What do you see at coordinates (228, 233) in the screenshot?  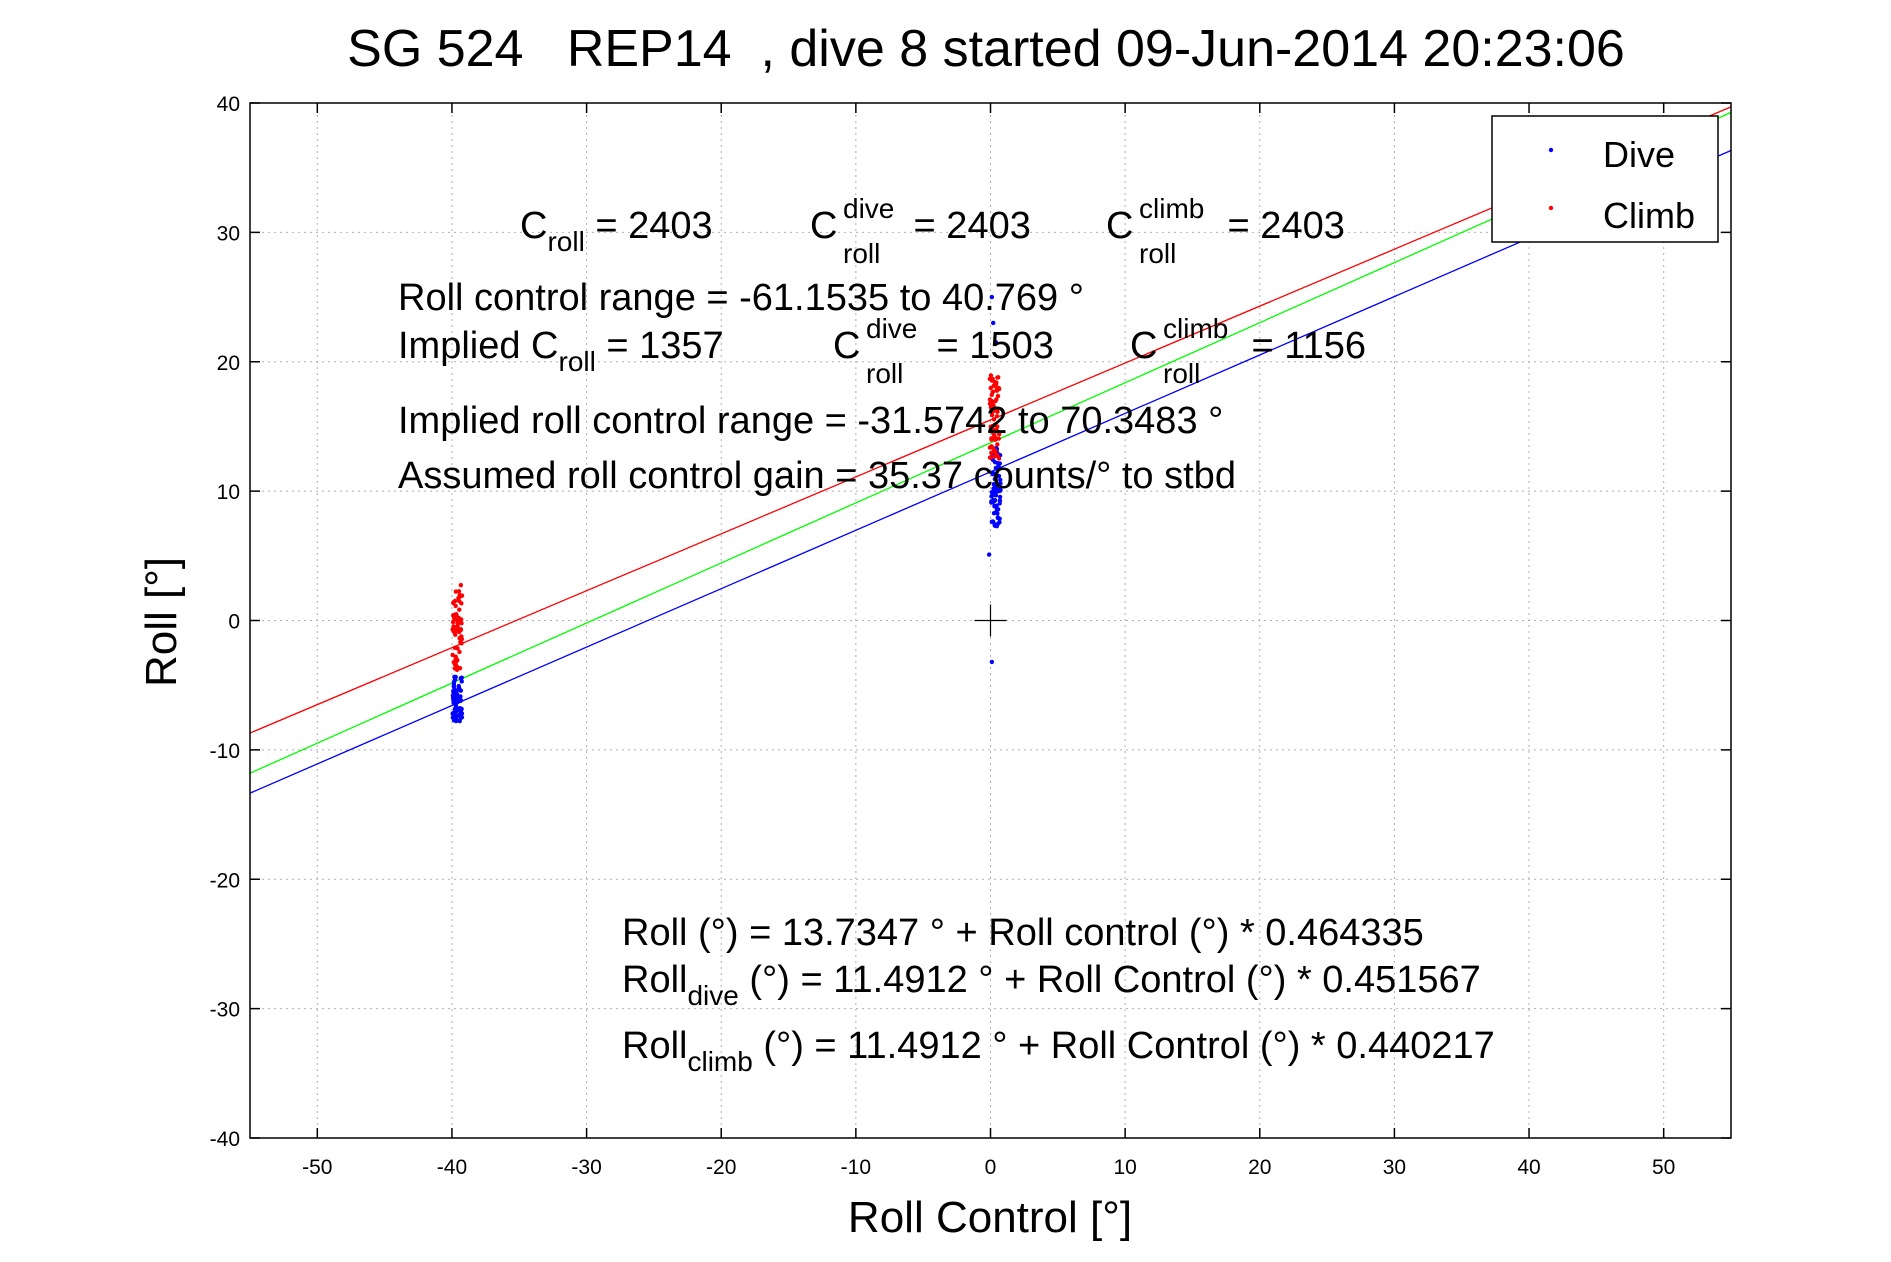 I see `y-tick-label: 30` at bounding box center [228, 233].